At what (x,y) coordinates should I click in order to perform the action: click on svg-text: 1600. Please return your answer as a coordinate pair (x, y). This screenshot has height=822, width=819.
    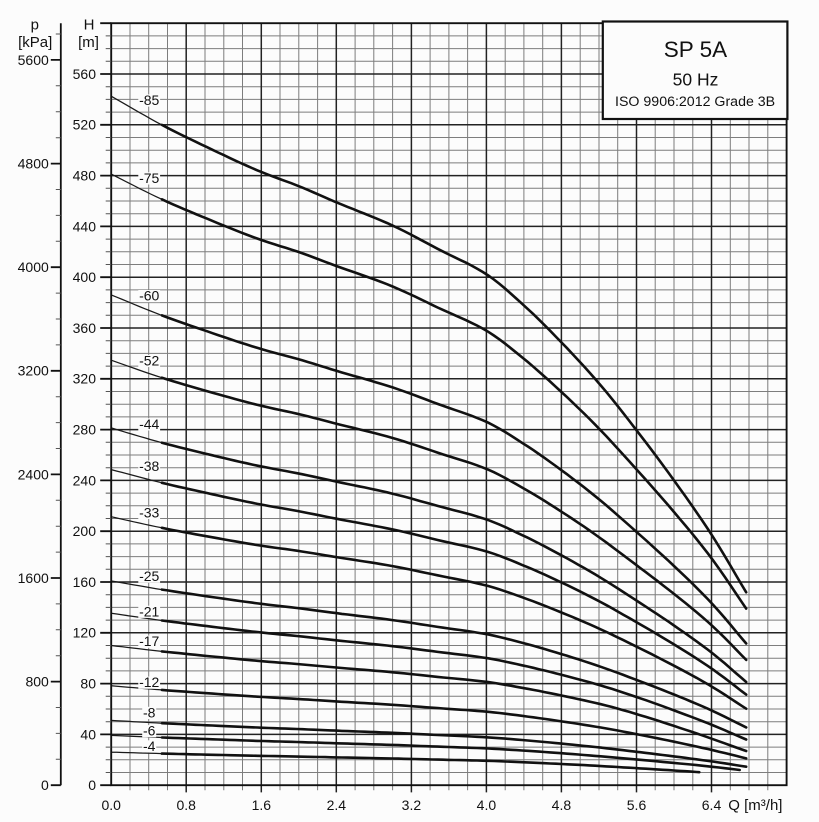
    Looking at the image, I should click on (33, 578).